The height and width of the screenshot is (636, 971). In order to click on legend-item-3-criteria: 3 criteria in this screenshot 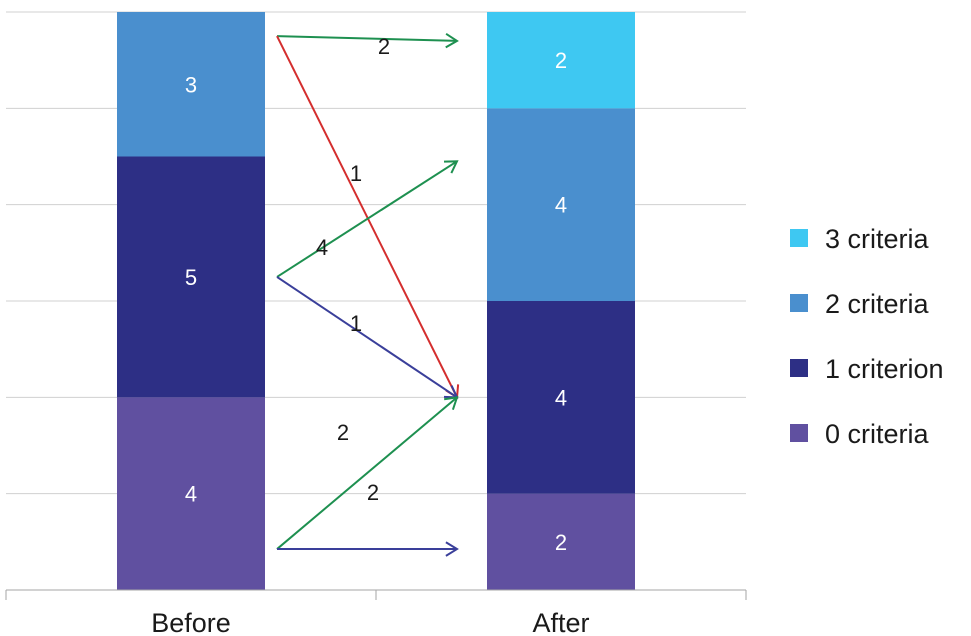, I will do `click(860, 239)`.